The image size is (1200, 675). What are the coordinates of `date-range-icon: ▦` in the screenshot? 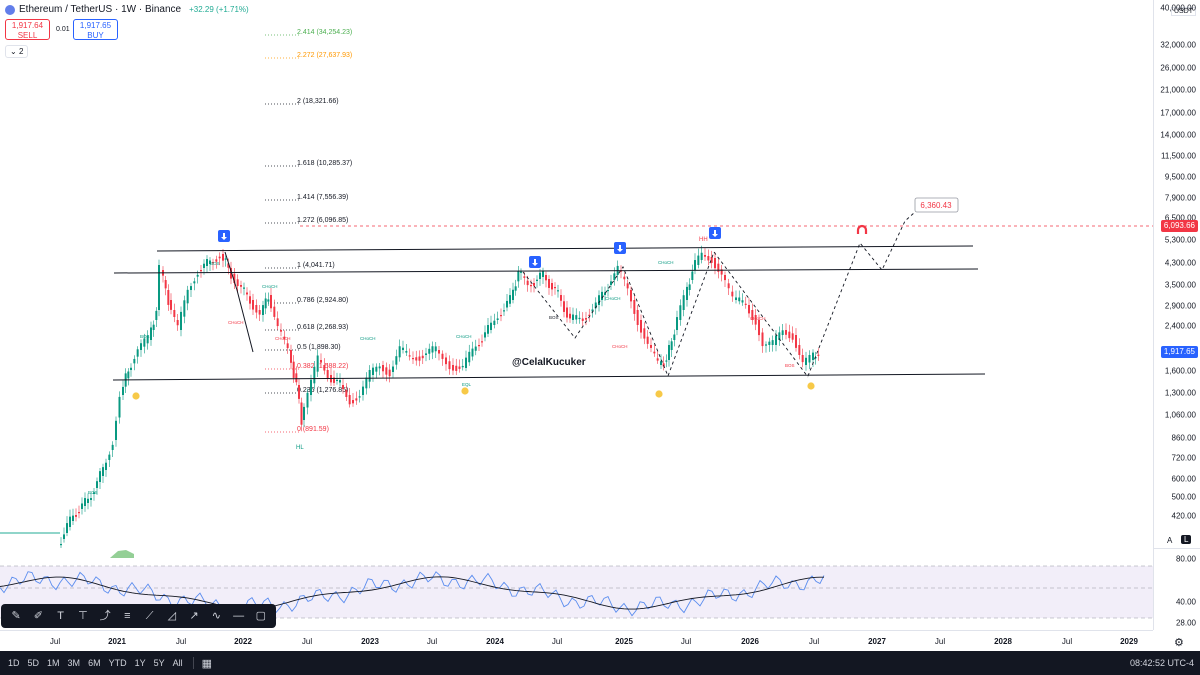 It's located at (207, 663).